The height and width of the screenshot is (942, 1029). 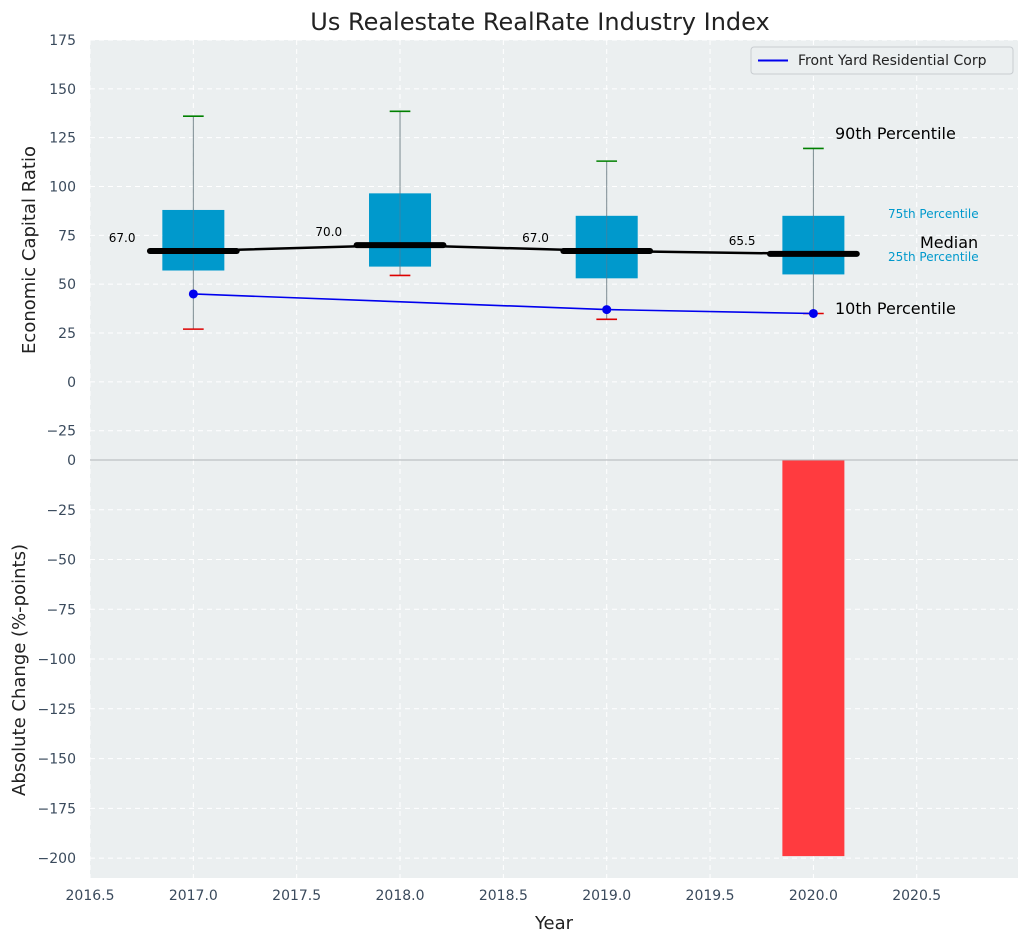 What do you see at coordinates (949, 242) in the screenshot?
I see `annotation-median: Median` at bounding box center [949, 242].